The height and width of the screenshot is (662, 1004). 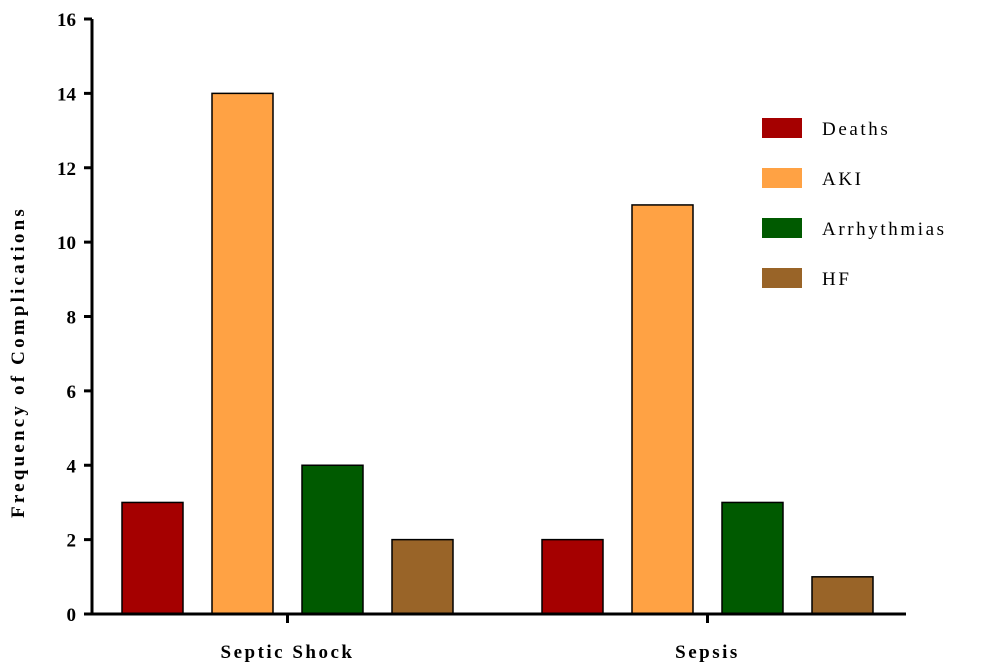 I want to click on x-tick-label-septic-shock: Septic Shock, so click(x=288, y=652).